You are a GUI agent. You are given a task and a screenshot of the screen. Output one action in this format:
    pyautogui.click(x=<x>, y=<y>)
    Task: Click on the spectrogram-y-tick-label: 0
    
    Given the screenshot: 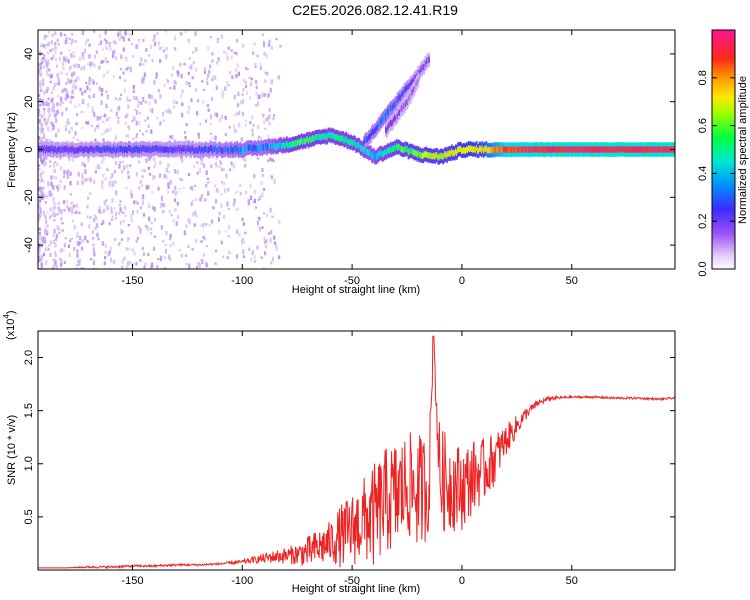 What is the action you would take?
    pyautogui.click(x=29, y=149)
    